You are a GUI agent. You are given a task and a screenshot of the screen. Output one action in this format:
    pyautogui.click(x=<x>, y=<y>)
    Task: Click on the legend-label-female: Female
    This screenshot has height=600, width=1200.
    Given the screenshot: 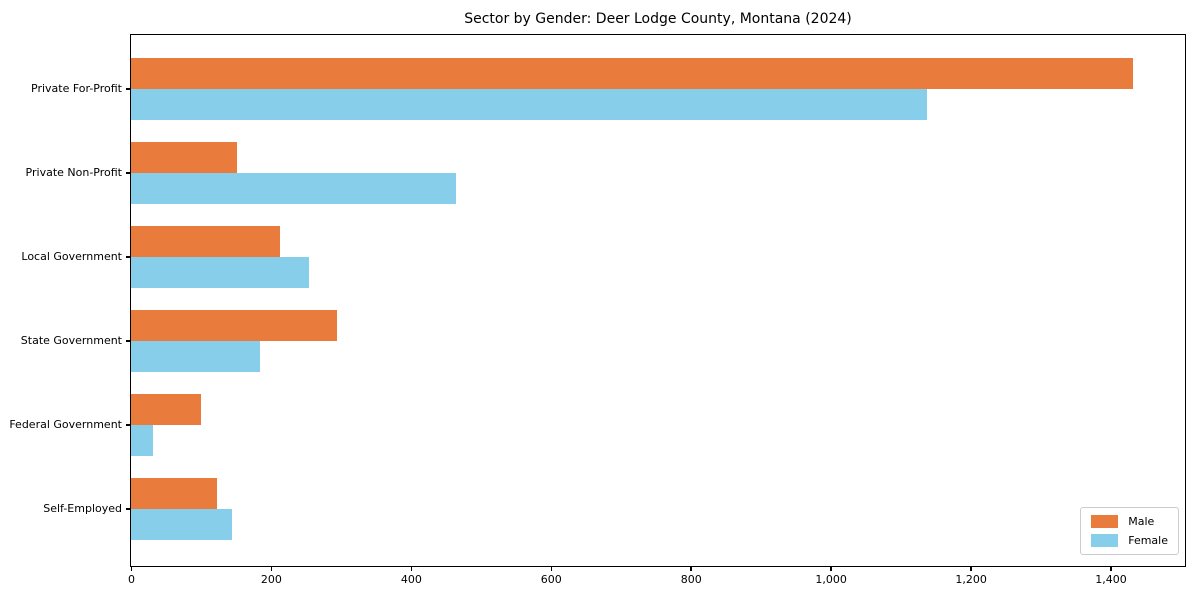 What is the action you would take?
    pyautogui.click(x=1148, y=540)
    